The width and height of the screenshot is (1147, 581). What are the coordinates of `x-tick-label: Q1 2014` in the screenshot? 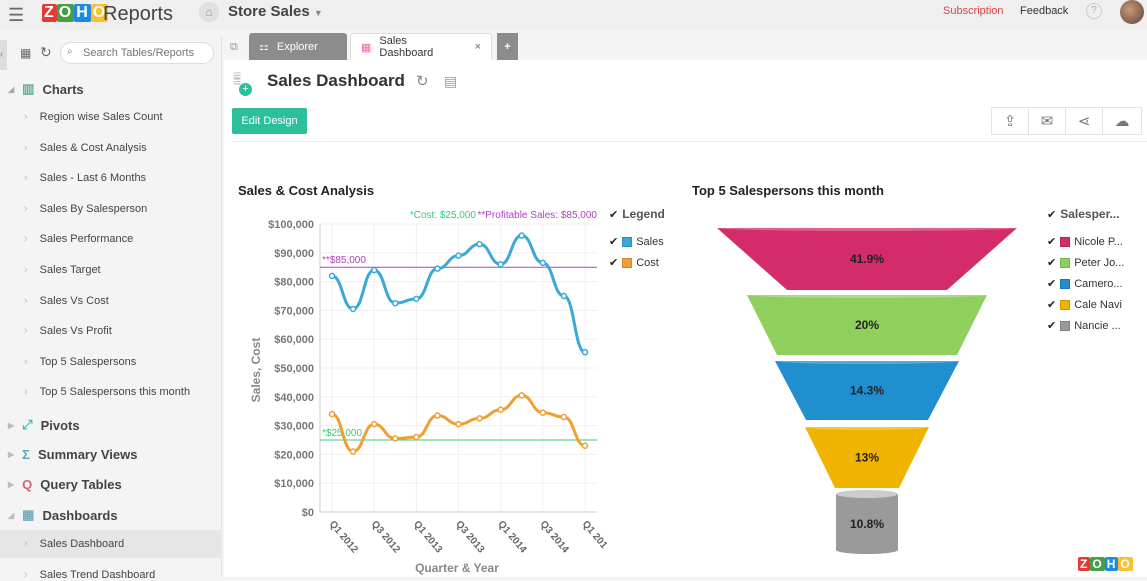 It's located at (511, 537).